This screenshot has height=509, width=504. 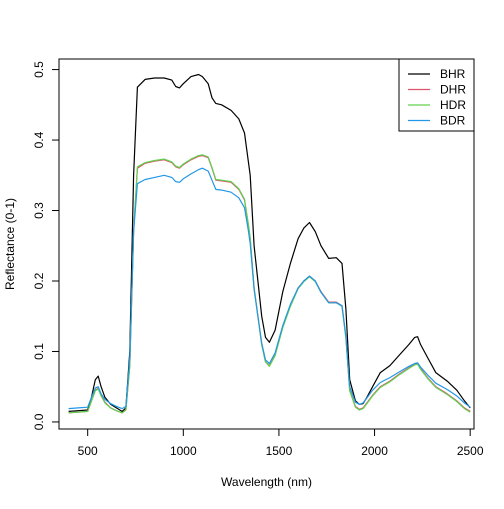 What do you see at coordinates (39, 210) in the screenshot?
I see `y-tick-label: 0.3` at bounding box center [39, 210].